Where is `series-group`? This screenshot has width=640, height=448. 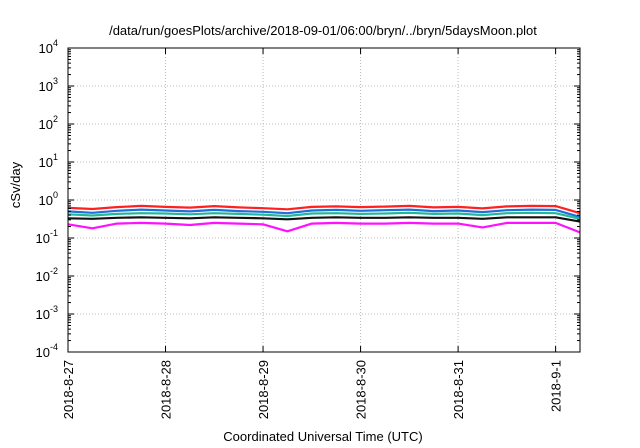 series-group is located at coordinates (324, 219).